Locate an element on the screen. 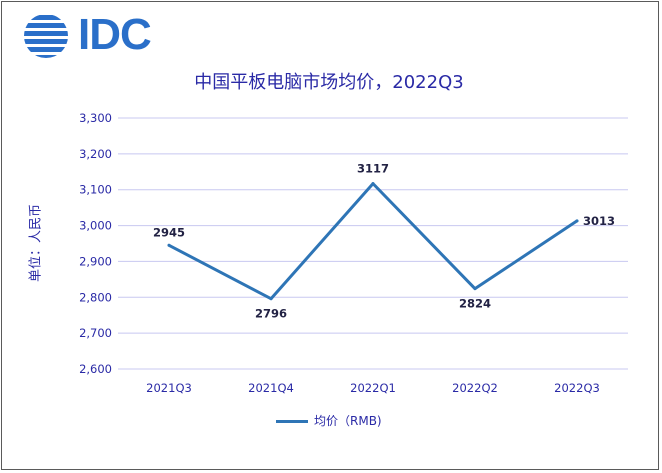  logo-wordmark: IDC is located at coordinates (115, 34).